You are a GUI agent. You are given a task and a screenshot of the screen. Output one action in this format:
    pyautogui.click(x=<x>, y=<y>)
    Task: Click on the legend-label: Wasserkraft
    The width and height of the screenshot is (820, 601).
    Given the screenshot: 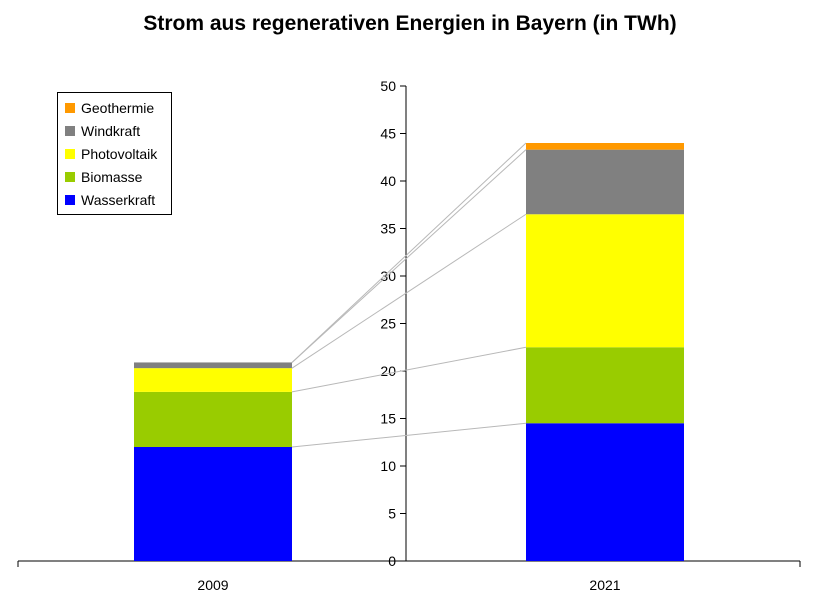 What is the action you would take?
    pyautogui.click(x=118, y=199)
    